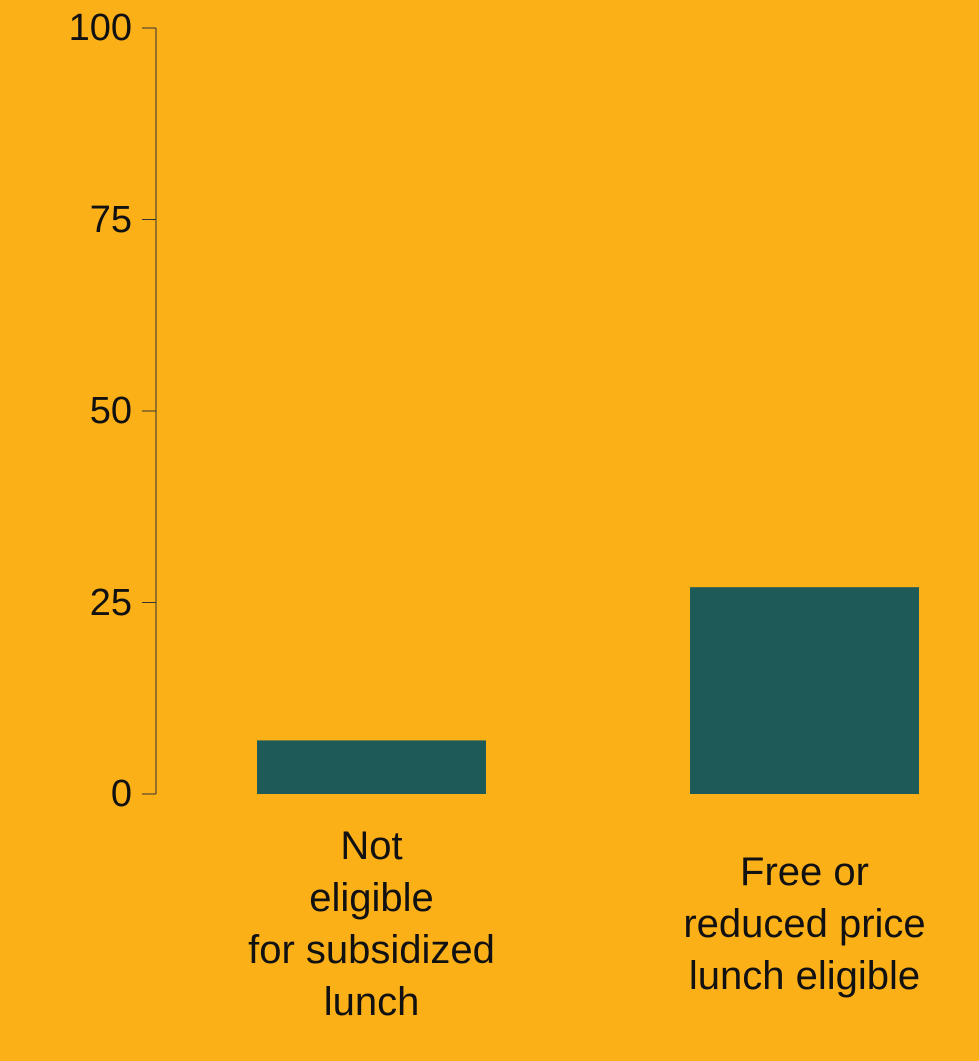 The width and height of the screenshot is (979, 1061). I want to click on category-label-line: lunch, so click(372, 1002).